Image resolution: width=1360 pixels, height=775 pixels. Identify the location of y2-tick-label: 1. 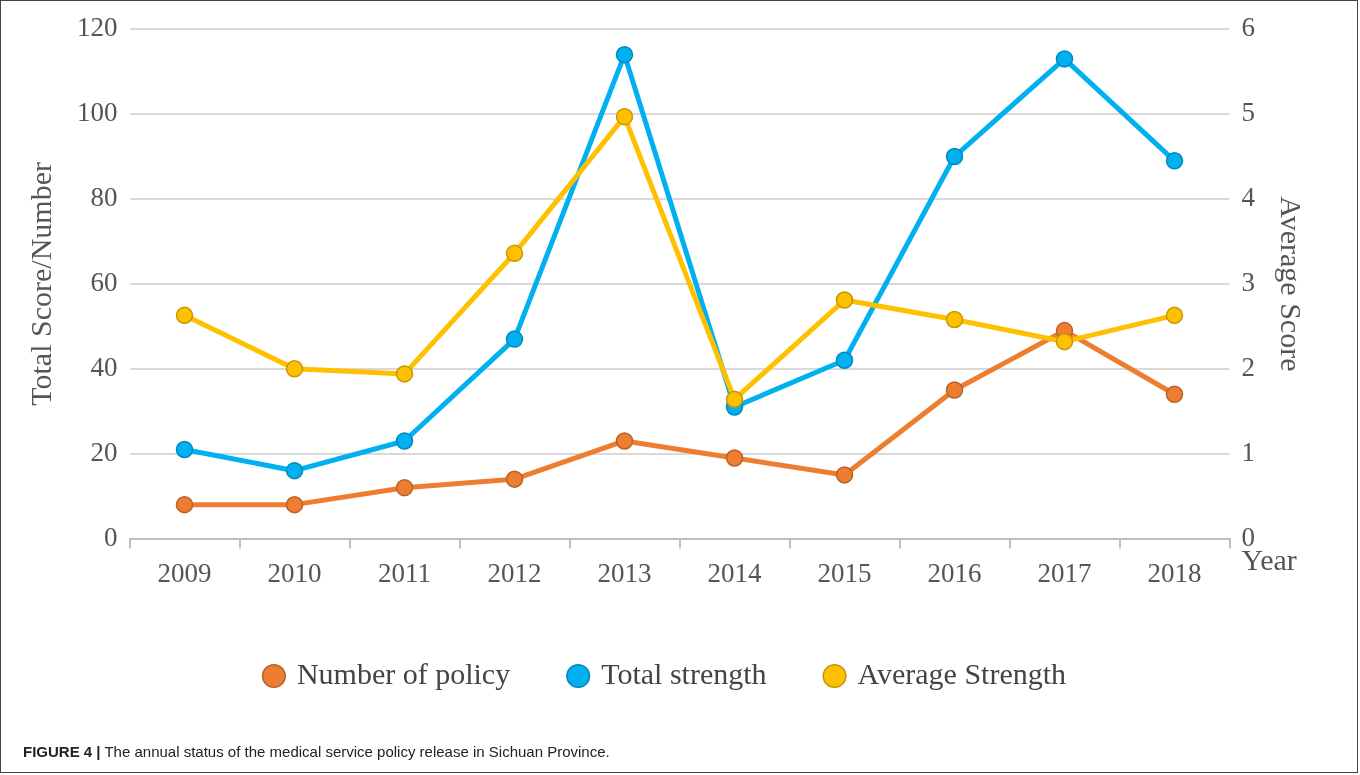
(1248, 451).